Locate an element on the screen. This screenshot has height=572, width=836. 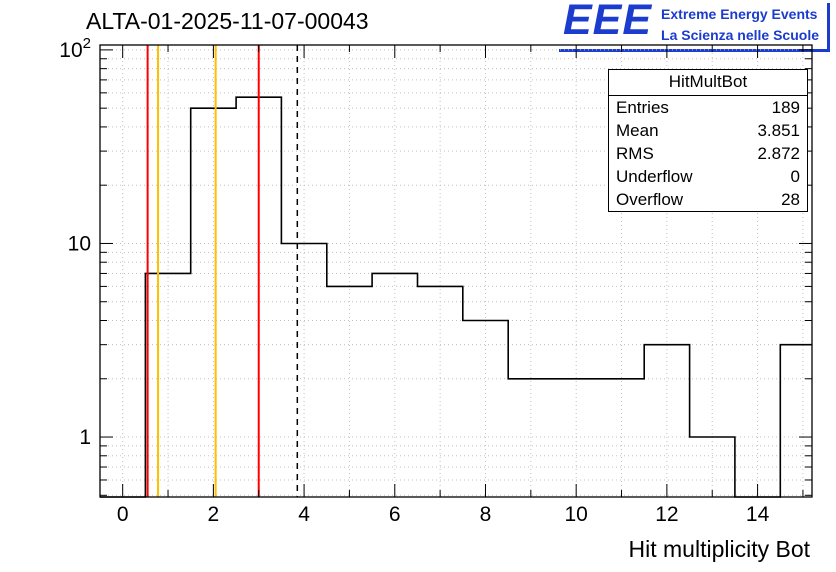
x-tick-label: 2 is located at coordinates (214, 514).